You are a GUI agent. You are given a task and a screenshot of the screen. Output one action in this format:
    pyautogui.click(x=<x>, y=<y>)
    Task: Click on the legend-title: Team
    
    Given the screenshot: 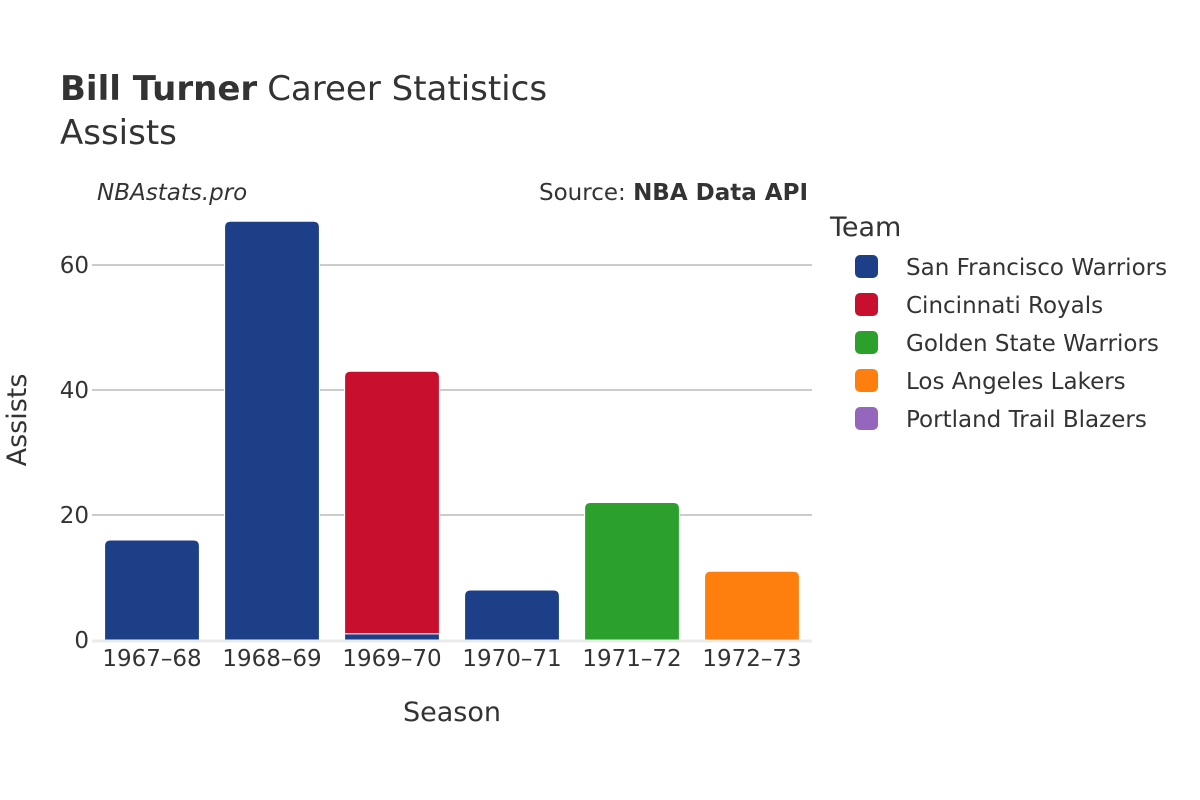 What is the action you would take?
    pyautogui.click(x=865, y=227)
    